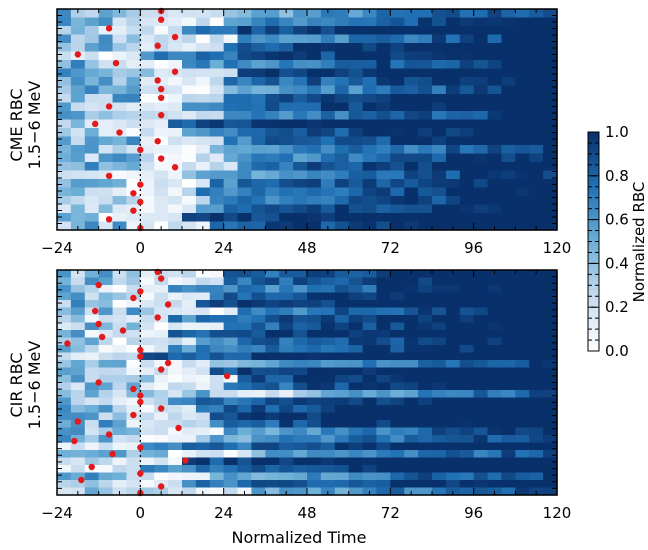 This screenshot has width=648, height=550. What do you see at coordinates (617, 132) in the screenshot?
I see `colorbar-tick-label: 1.0` at bounding box center [617, 132].